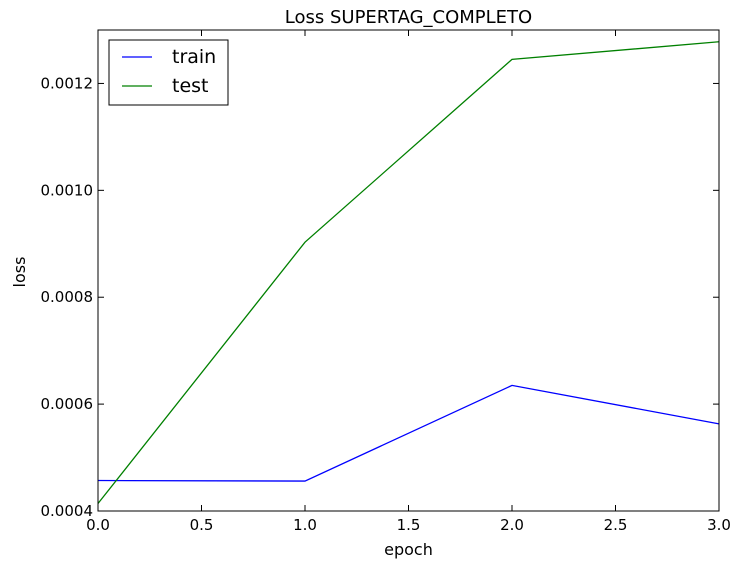 This screenshot has height=569, width=741. Describe the element at coordinates (408, 17) in the screenshot. I see `chart-title: Loss SUPERTAG_COMPLETO` at that location.